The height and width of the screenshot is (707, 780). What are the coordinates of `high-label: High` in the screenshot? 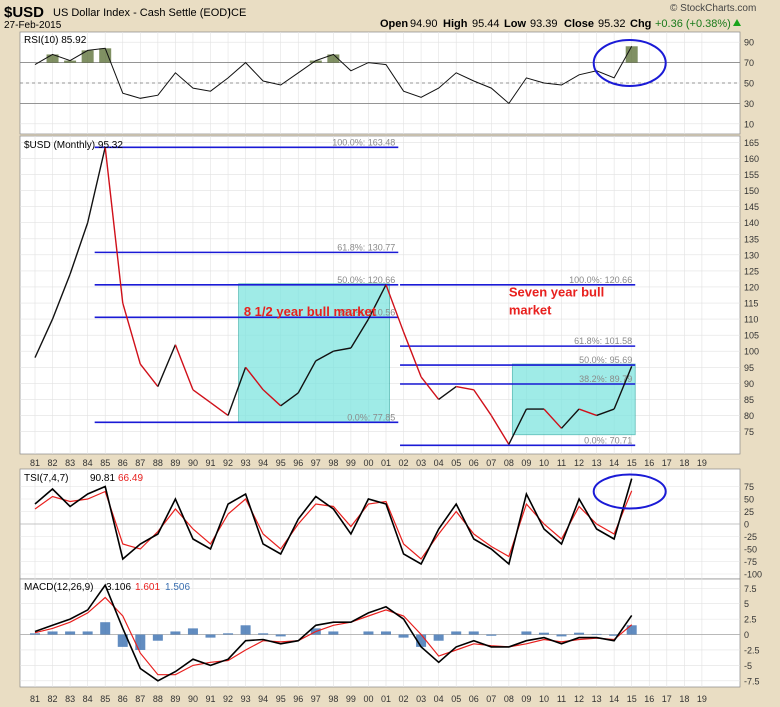 It's located at (455, 24).